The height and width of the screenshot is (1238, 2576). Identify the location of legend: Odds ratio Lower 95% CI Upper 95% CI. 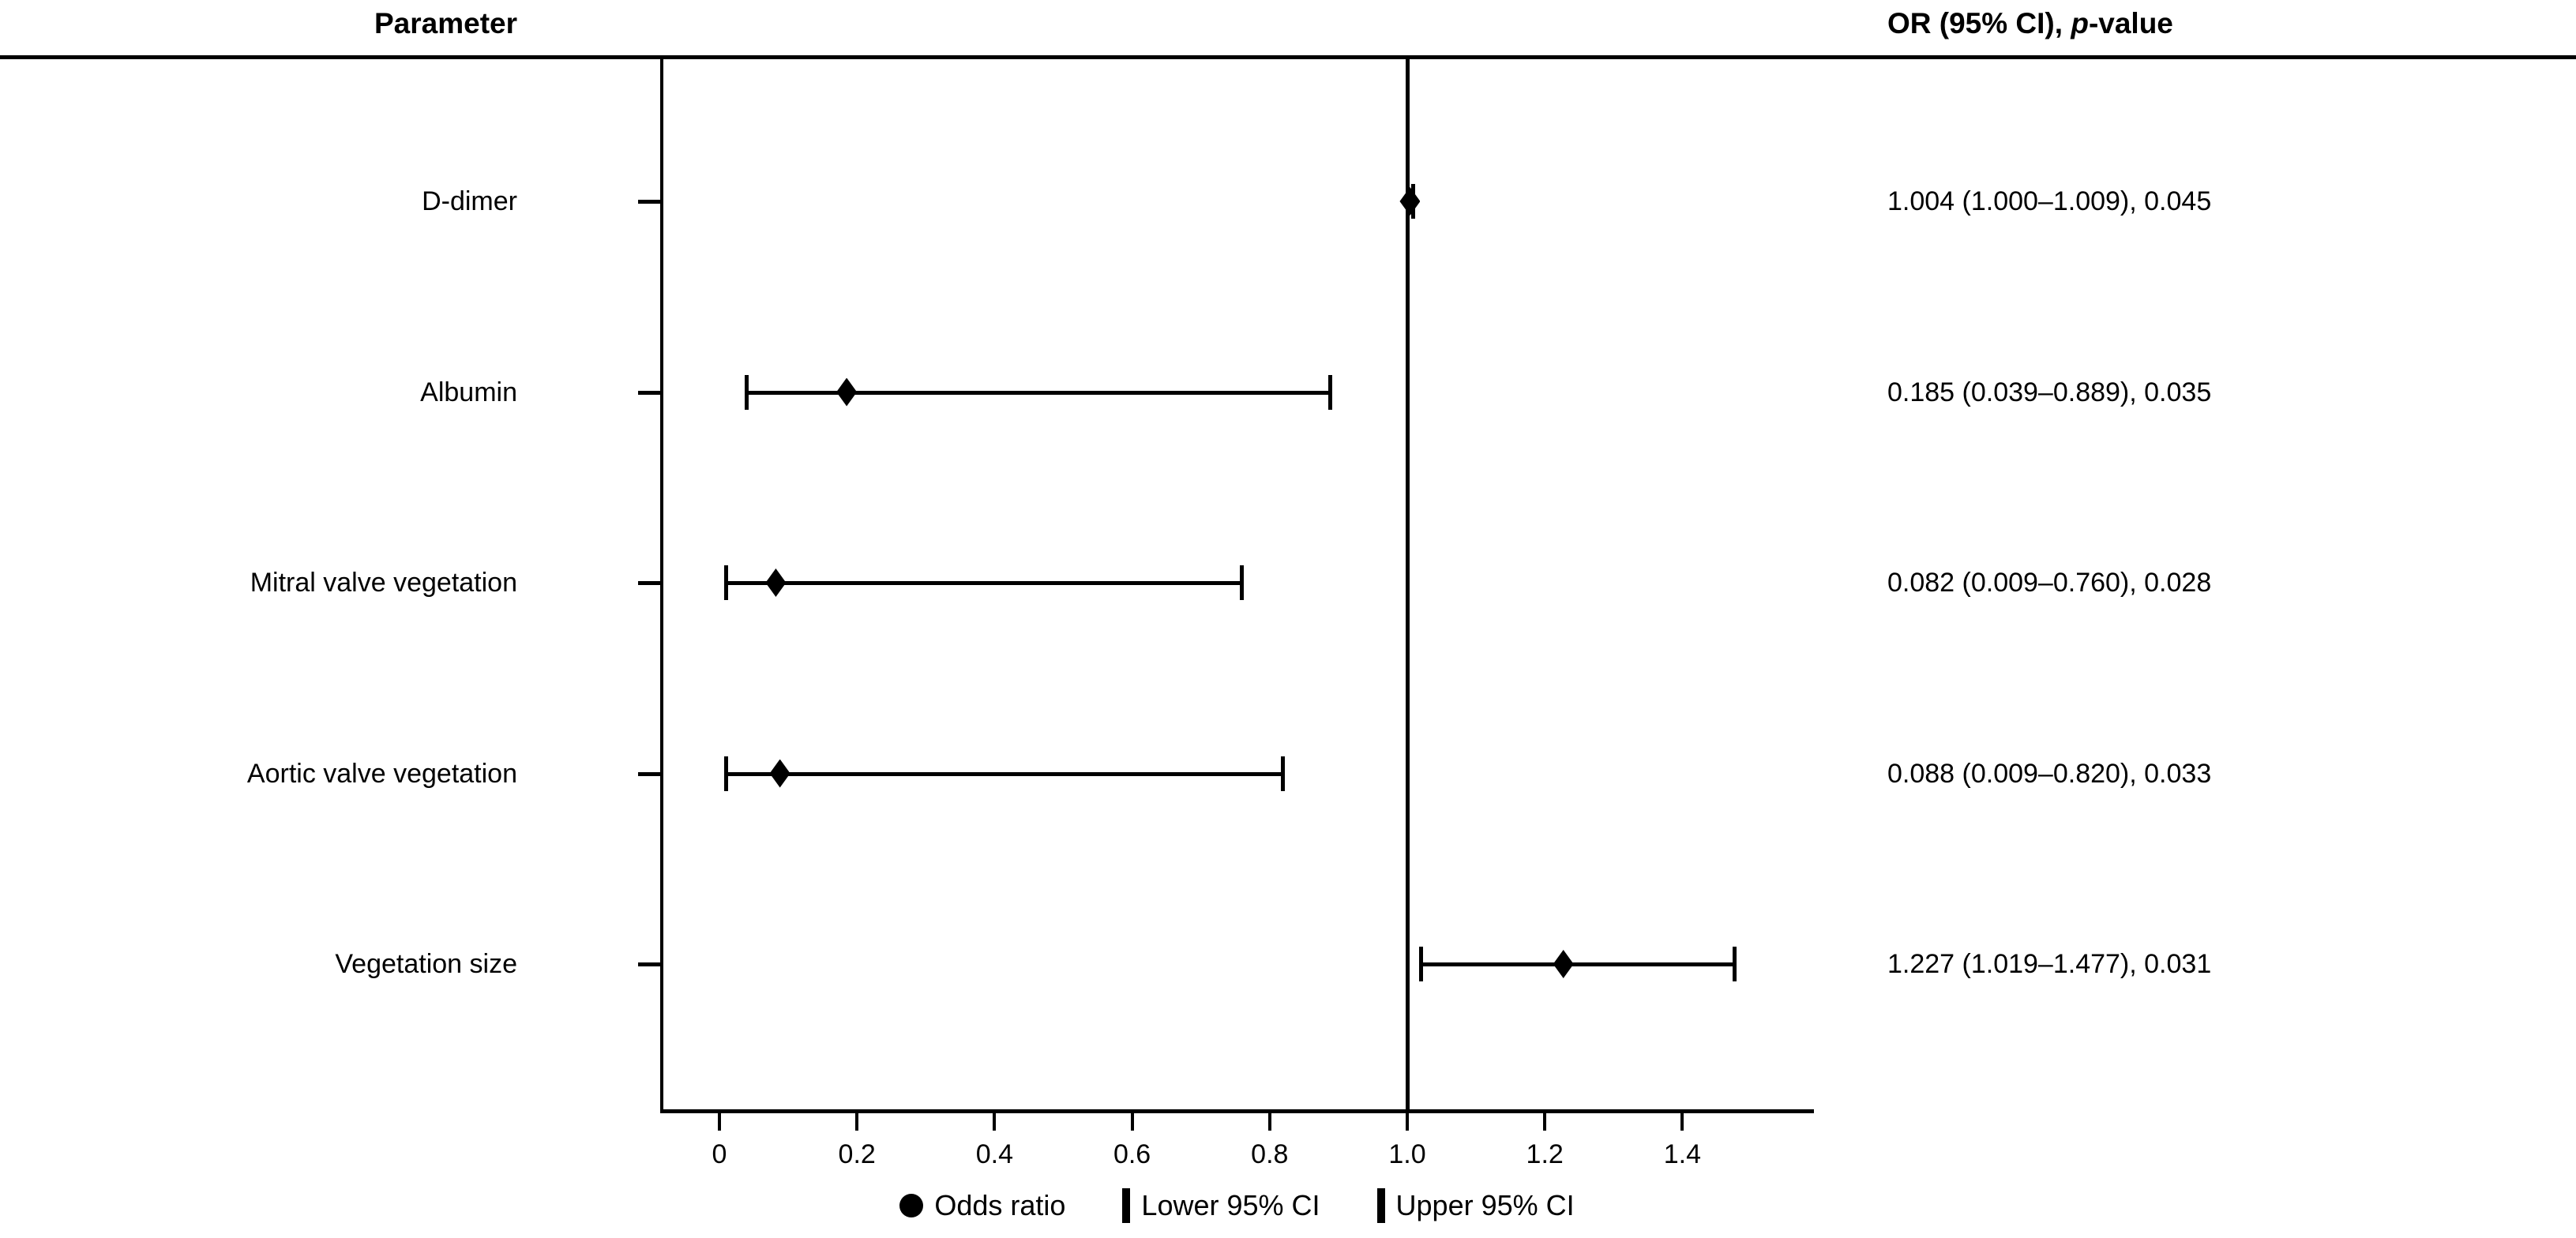
(1237, 1206).